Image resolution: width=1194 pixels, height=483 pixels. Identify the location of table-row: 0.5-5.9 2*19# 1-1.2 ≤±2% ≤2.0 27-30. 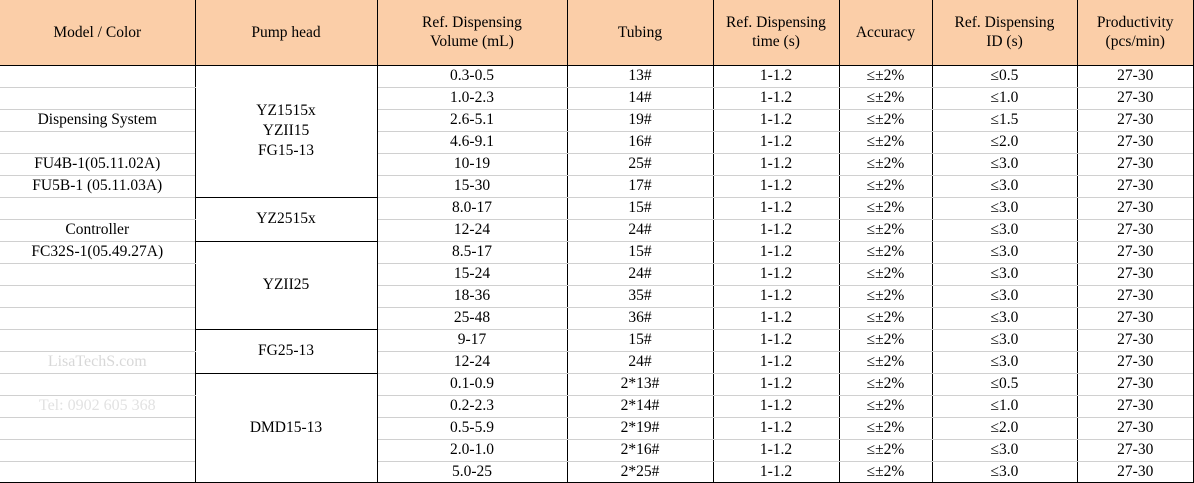
(597, 428).